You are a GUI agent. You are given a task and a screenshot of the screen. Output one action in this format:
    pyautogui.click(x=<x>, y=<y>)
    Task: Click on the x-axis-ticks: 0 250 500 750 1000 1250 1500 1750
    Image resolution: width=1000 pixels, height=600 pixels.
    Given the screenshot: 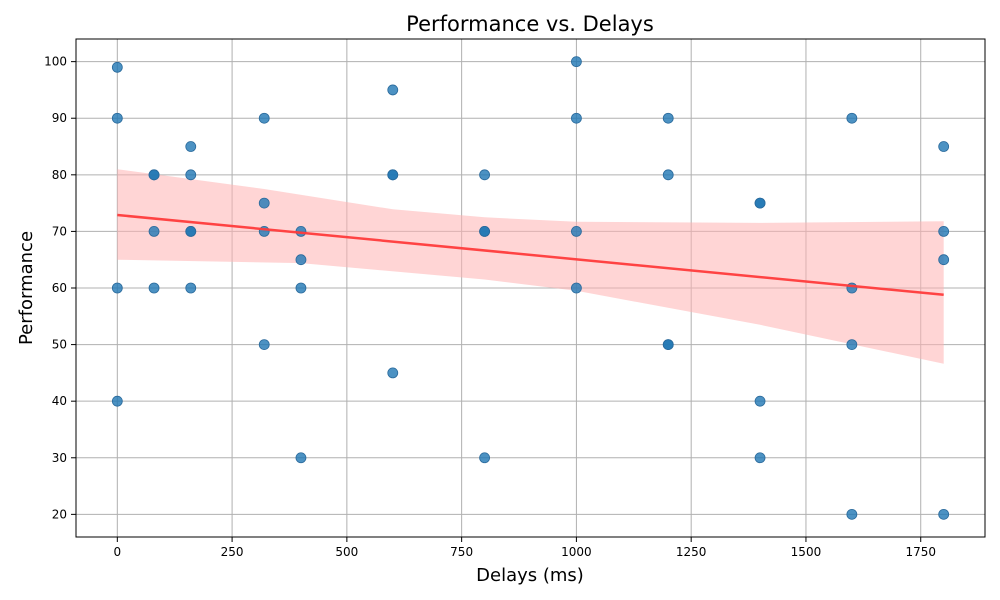 What is the action you would take?
    pyautogui.click(x=524, y=548)
    